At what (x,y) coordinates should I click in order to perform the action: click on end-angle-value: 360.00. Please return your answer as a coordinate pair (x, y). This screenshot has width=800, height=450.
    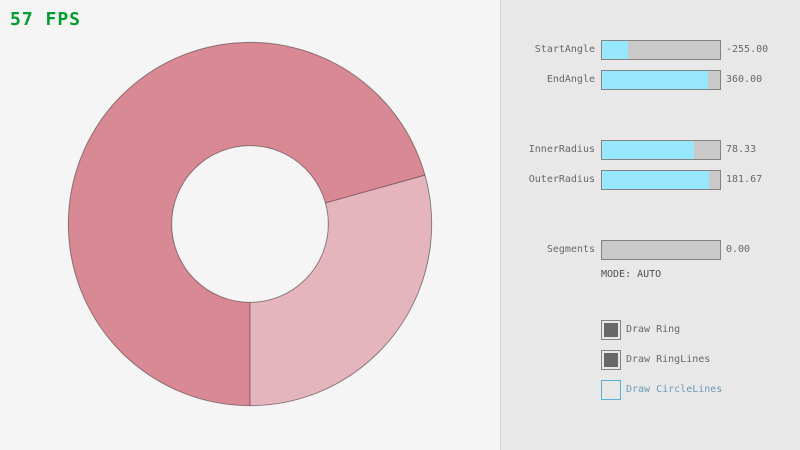
    Looking at the image, I should click on (744, 79).